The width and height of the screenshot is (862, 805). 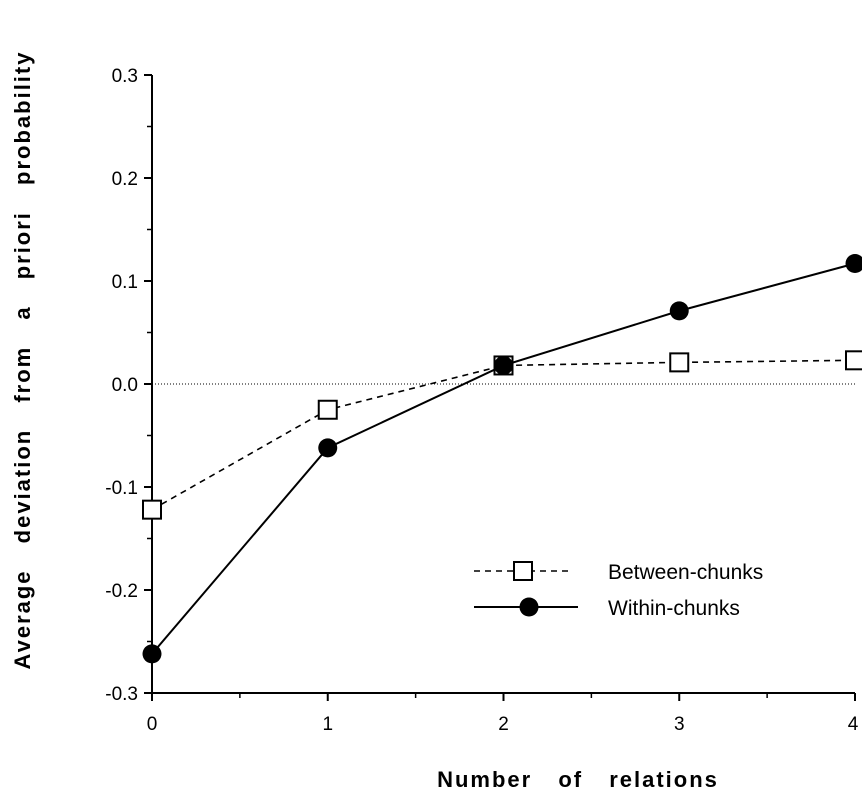 What do you see at coordinates (503, 724) in the screenshot?
I see `x-tick-label: 2` at bounding box center [503, 724].